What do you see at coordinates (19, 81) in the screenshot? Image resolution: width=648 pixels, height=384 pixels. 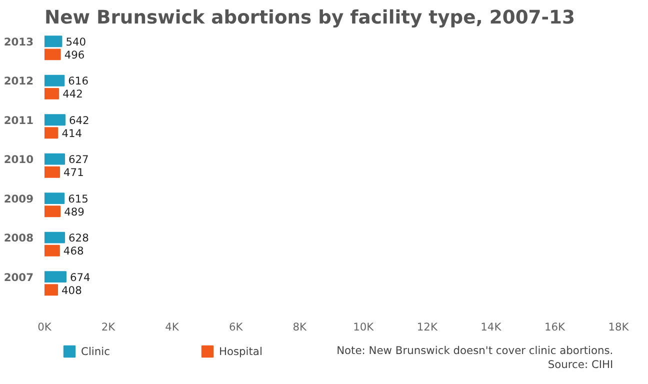 I see `y-tick-label: 2012` at bounding box center [19, 81].